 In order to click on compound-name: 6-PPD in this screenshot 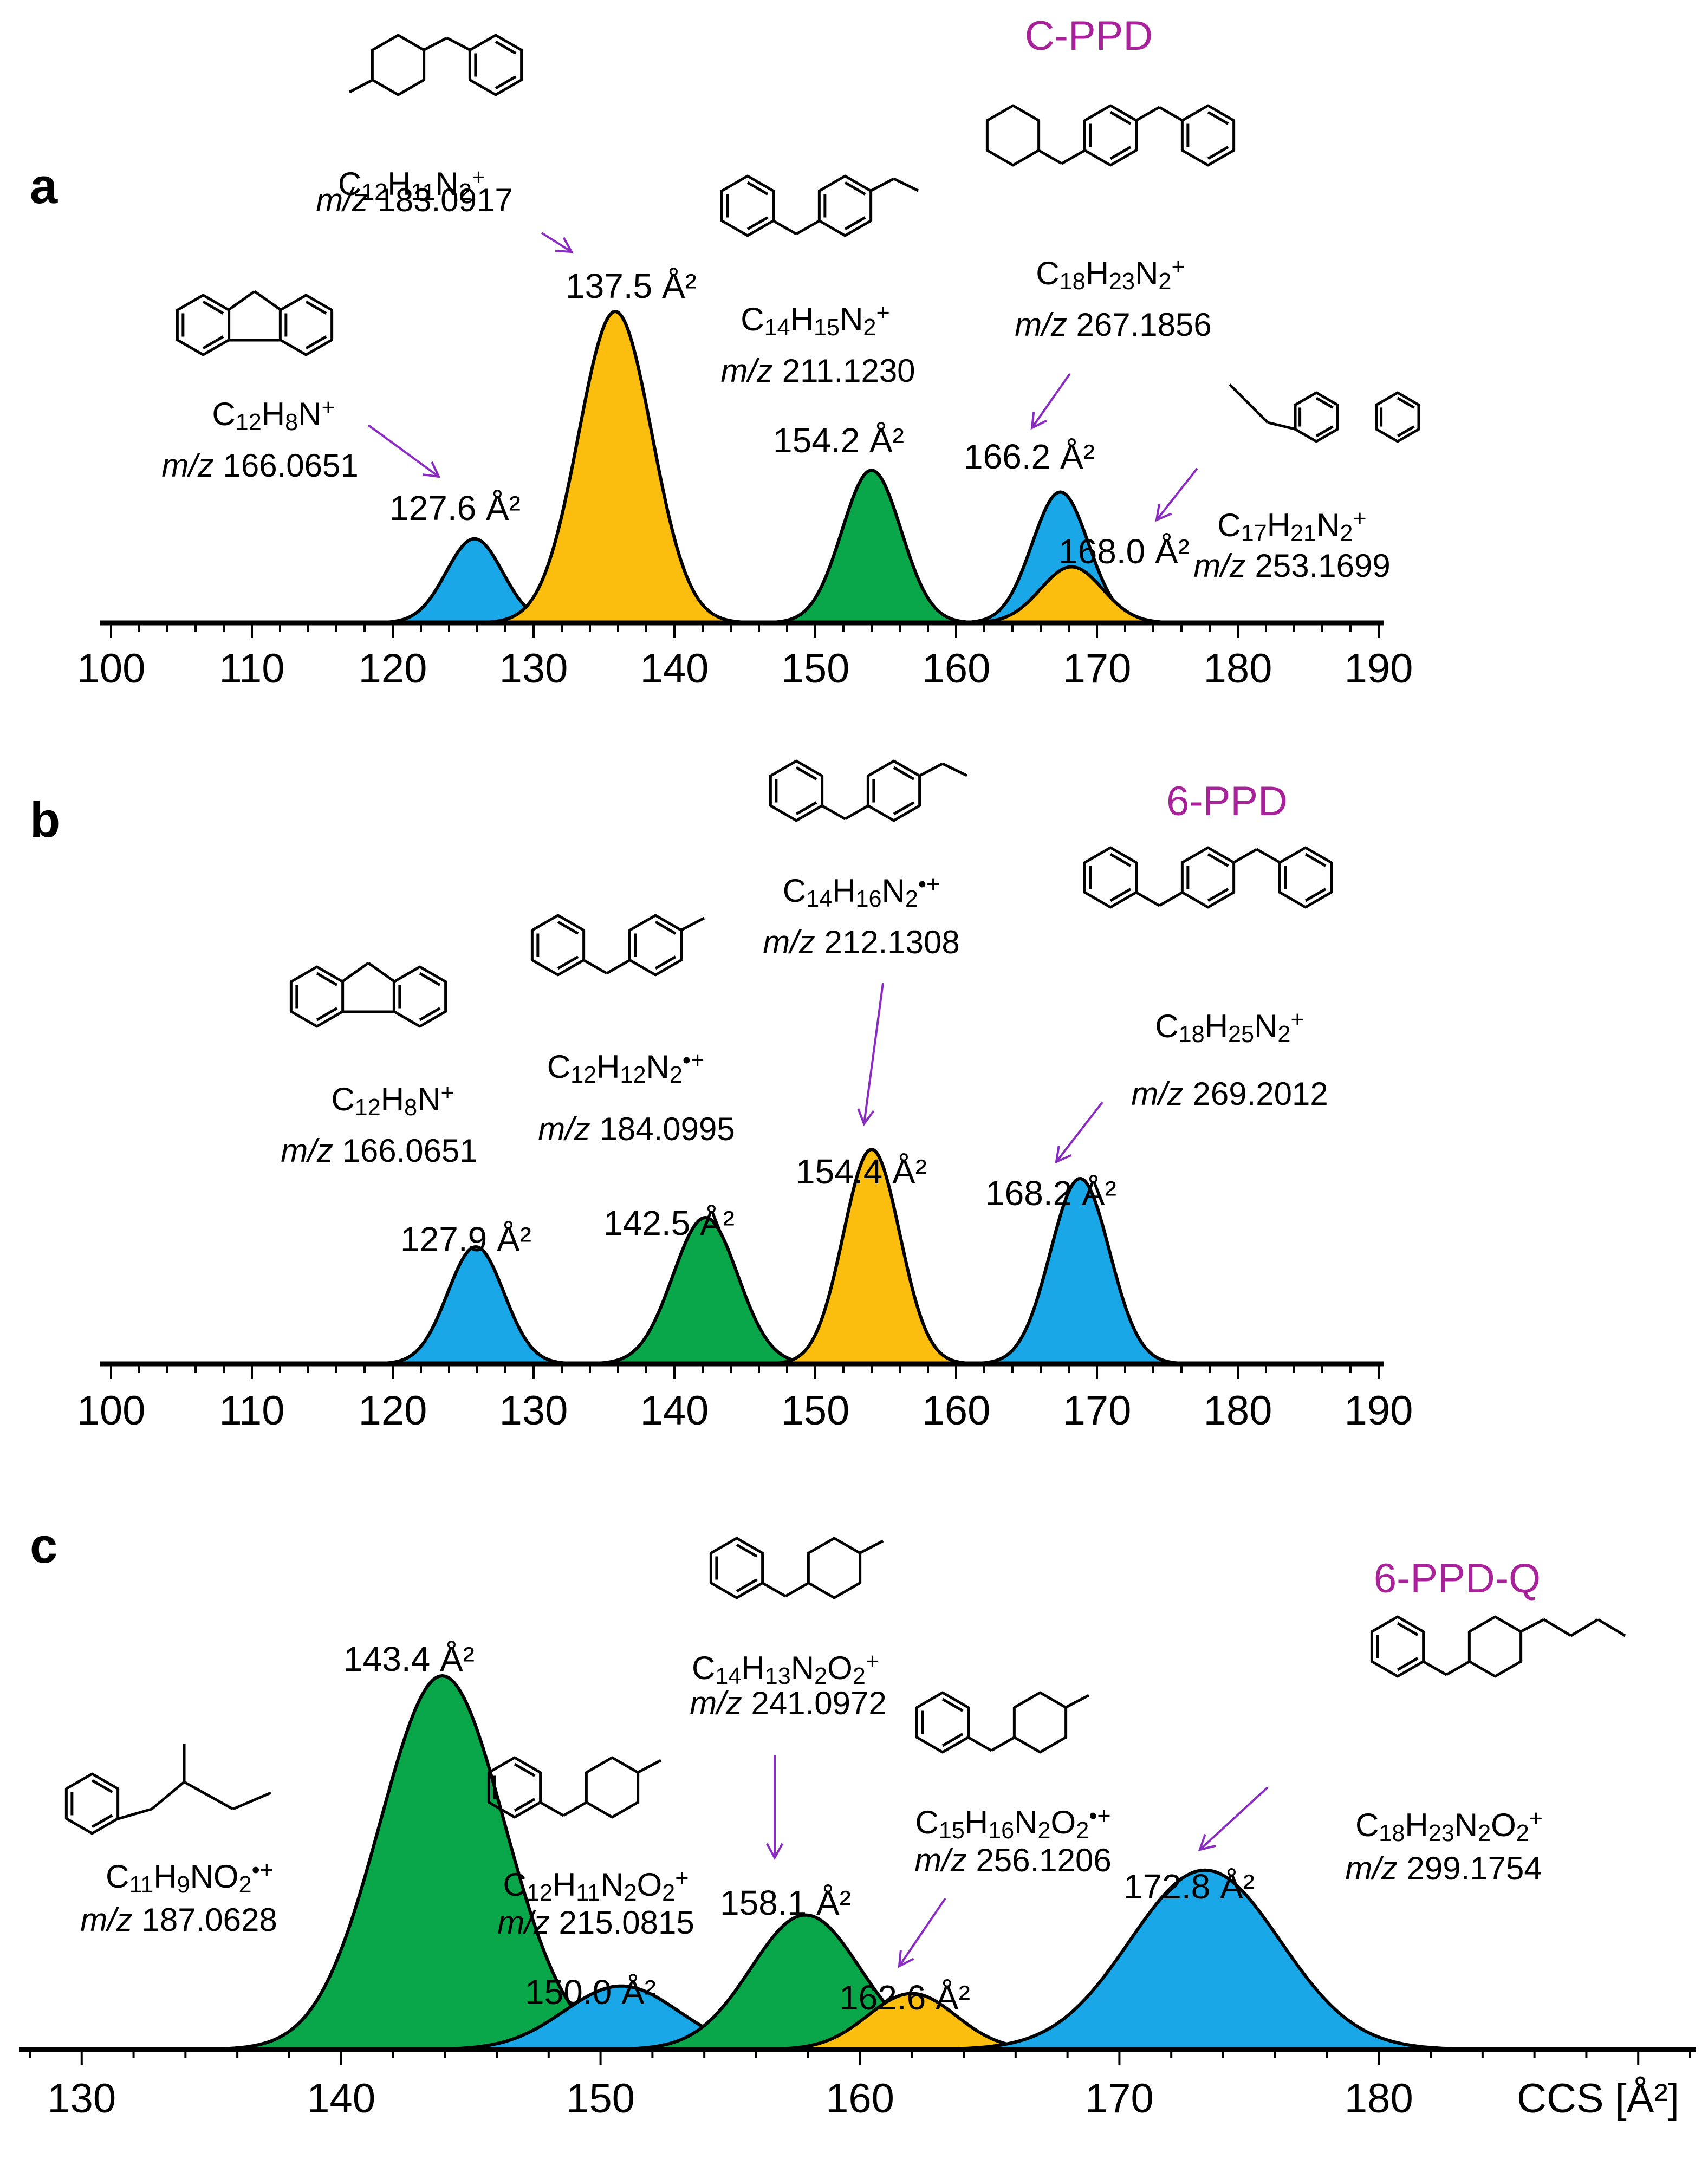, I will do `click(1227, 801)`.